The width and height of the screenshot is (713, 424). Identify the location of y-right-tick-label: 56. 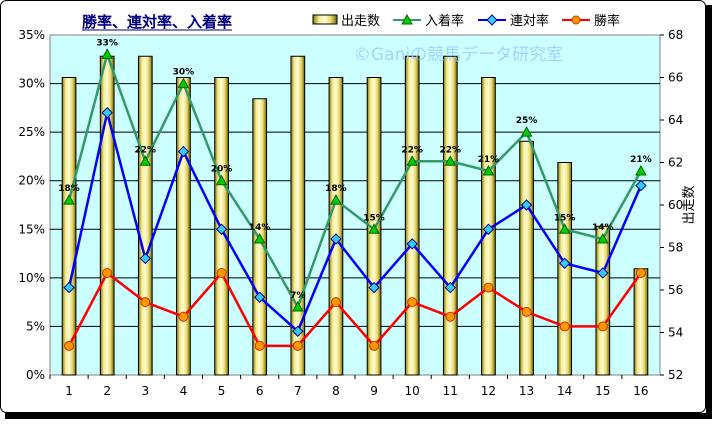
(675, 290).